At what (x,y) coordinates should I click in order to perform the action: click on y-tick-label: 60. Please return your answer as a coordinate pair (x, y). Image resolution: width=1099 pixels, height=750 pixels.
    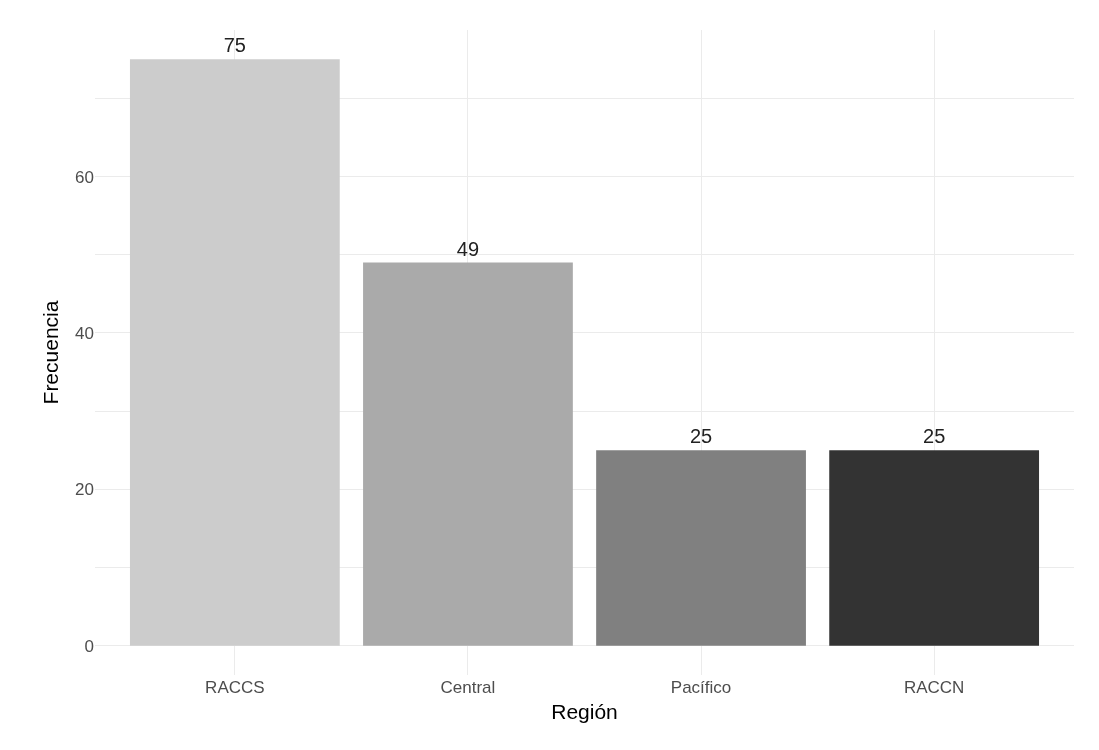
    Looking at the image, I should click on (84, 177).